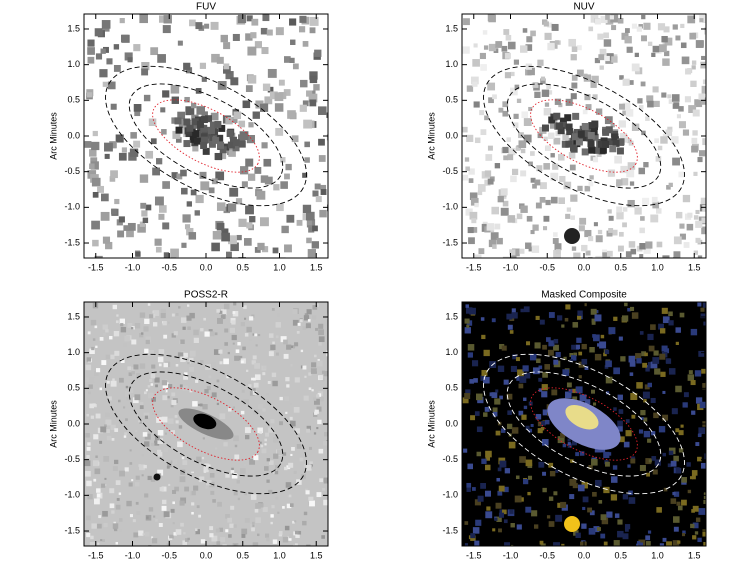 The width and height of the screenshot is (756, 576). Describe the element at coordinates (73, 64) in the screenshot. I see `y-tick-label: 1.0` at that location.